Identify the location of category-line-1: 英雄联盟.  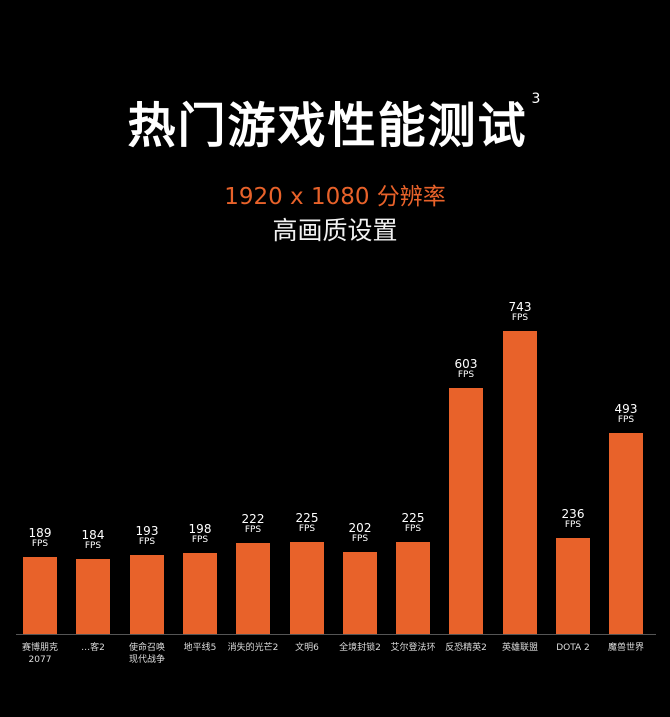
(519, 648).